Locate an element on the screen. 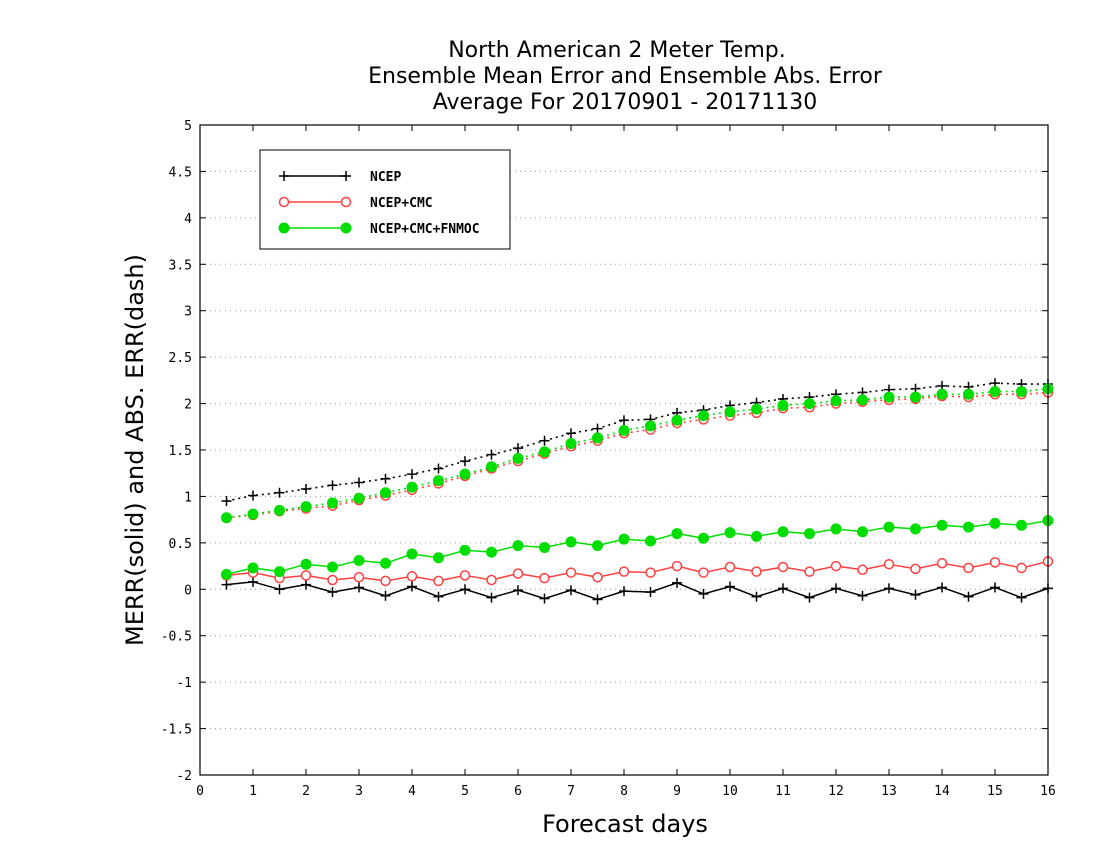 This screenshot has width=1100, height=850. y-tick-label: 4 is located at coordinates (188, 219).